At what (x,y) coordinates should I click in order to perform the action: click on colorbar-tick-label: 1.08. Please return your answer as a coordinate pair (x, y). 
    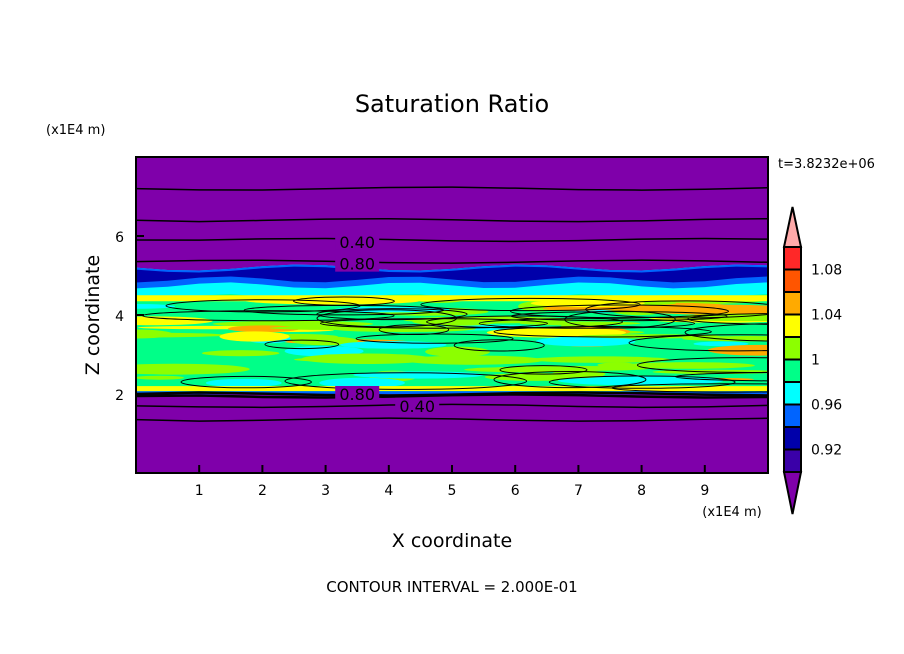
    Looking at the image, I should click on (826, 271).